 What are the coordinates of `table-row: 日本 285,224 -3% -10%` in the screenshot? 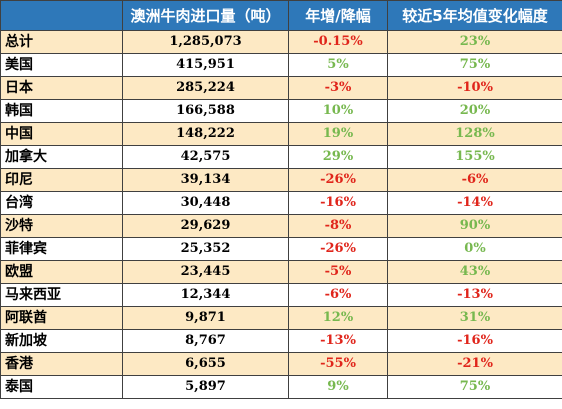 It's located at (281, 88).